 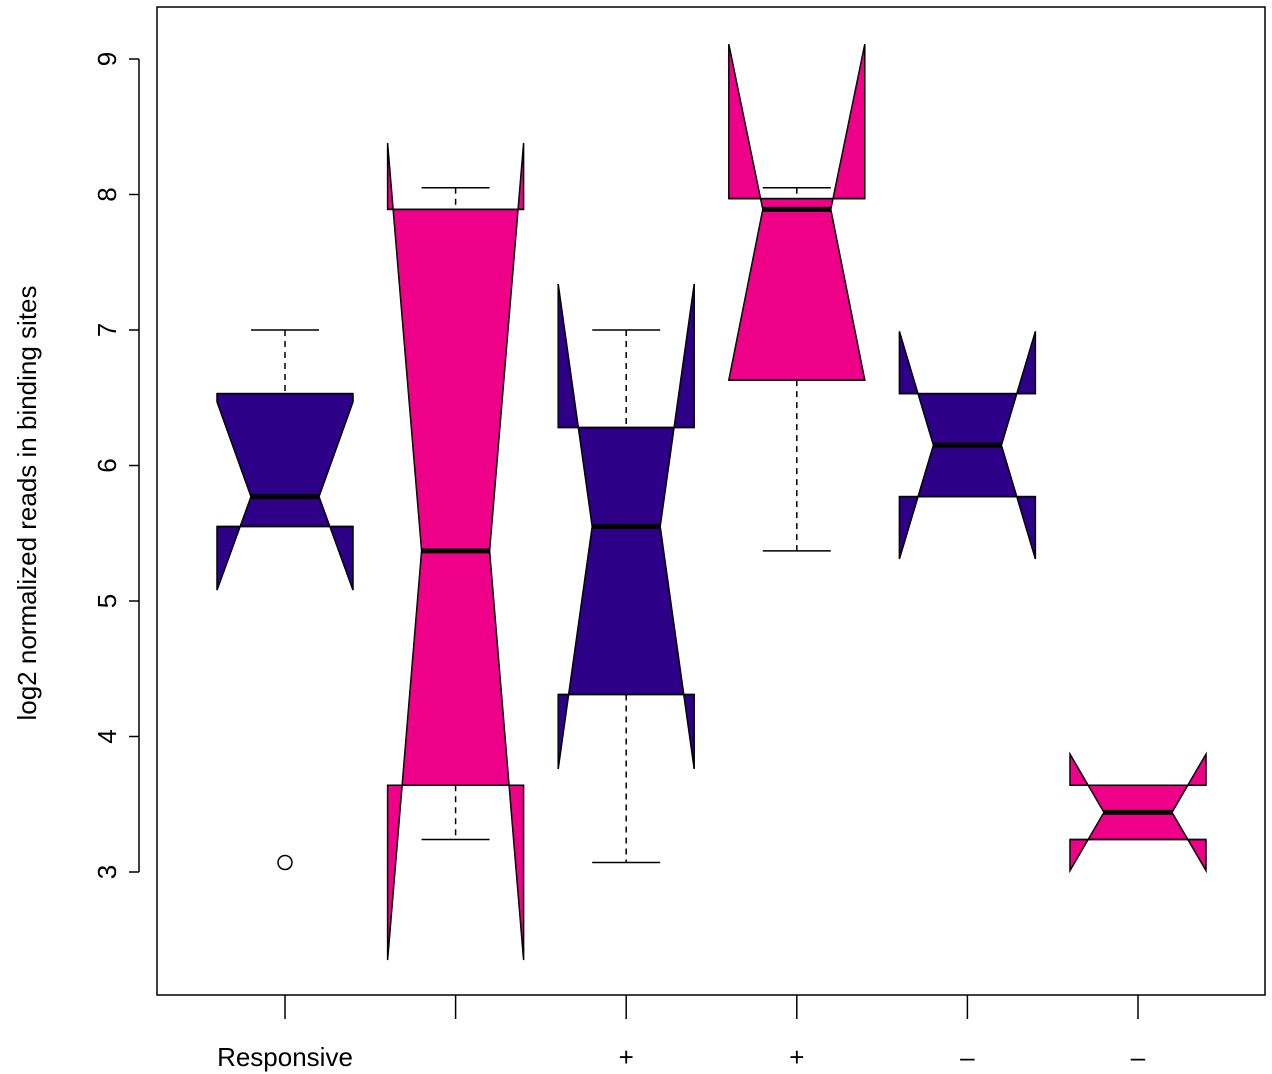 I want to click on y-tick-label-9: 9, so click(x=107, y=59).